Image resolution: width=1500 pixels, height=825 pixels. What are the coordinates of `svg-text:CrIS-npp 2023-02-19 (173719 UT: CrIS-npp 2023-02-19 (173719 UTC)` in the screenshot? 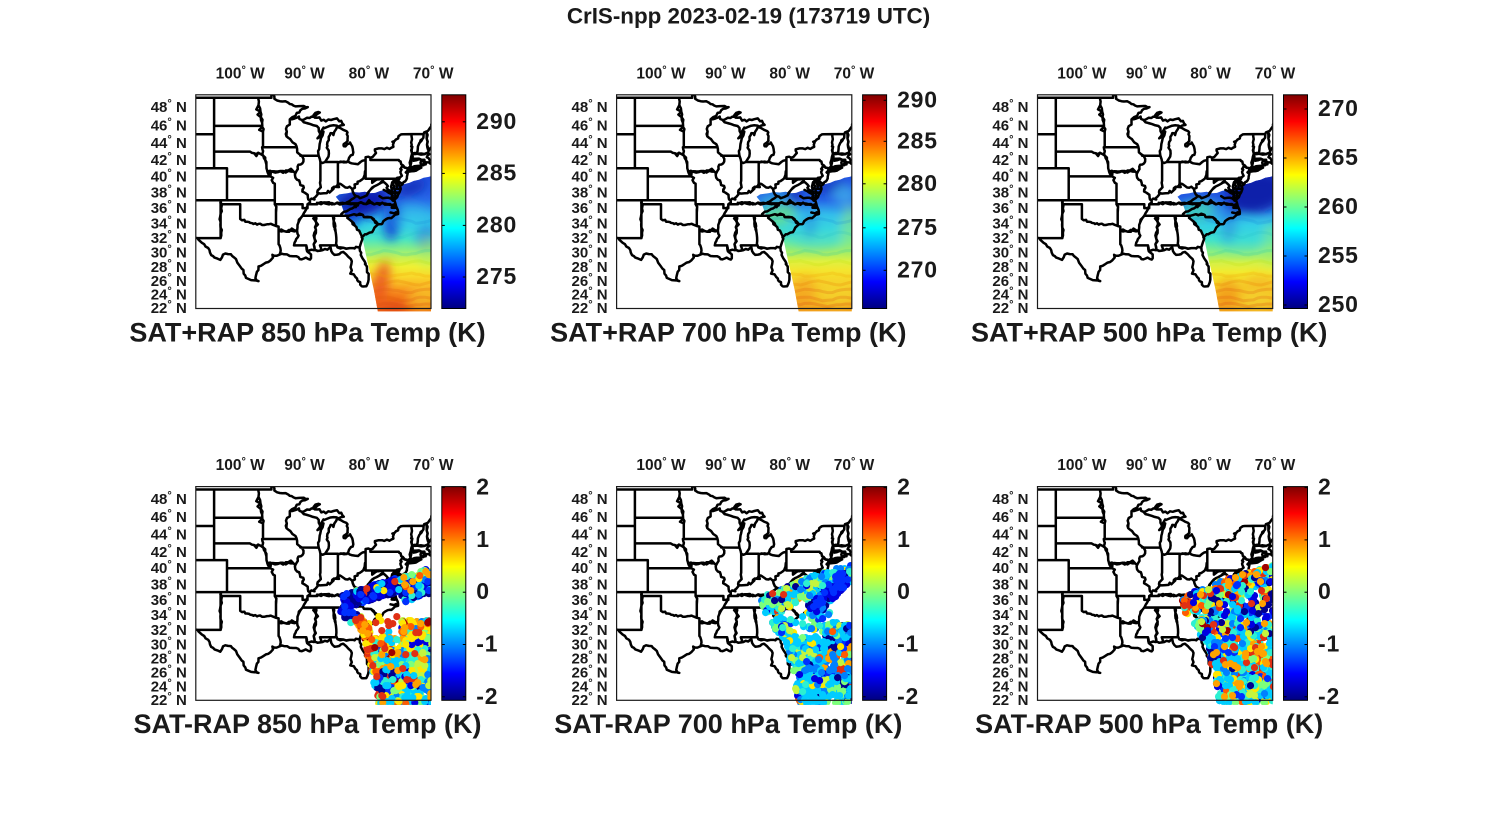 It's located at (748, 16).